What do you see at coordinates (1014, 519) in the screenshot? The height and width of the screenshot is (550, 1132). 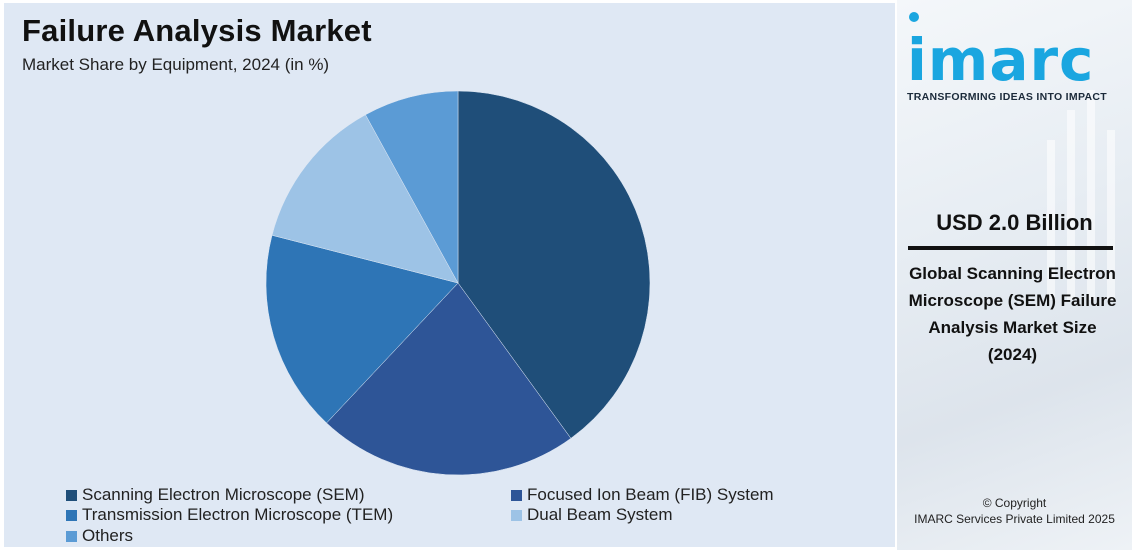 I see `copyright-company: IMARC Services Private Limited 2025` at bounding box center [1014, 519].